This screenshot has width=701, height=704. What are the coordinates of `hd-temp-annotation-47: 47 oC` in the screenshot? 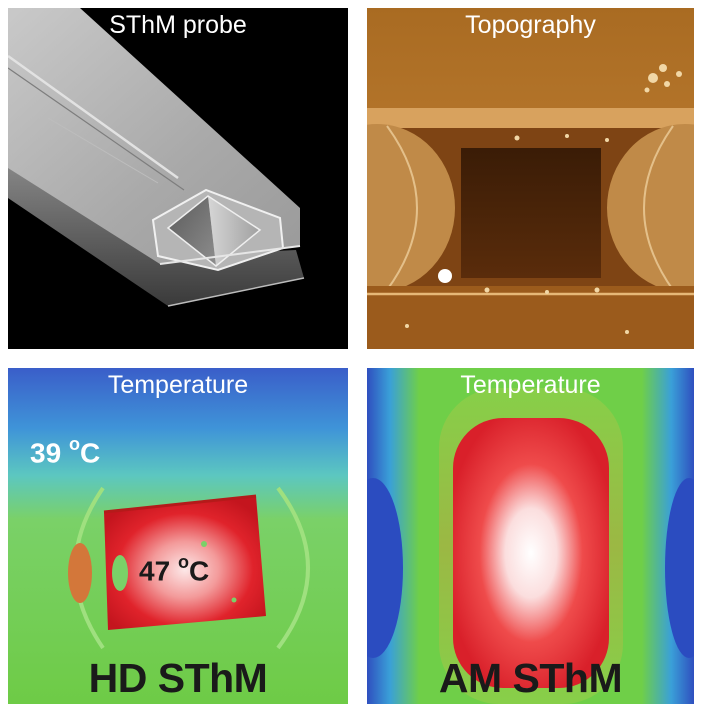 It's located at (174, 569).